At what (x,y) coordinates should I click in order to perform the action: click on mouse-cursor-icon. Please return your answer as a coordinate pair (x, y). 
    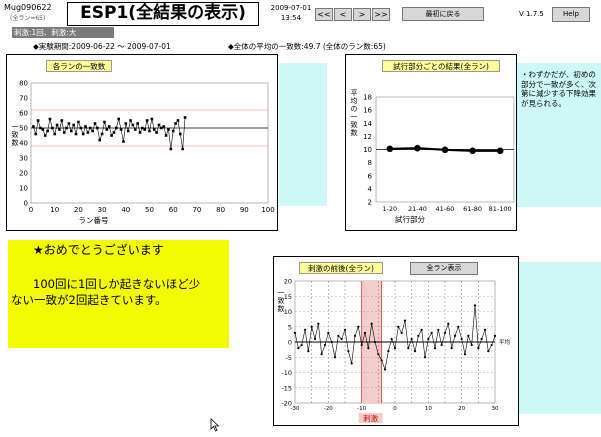
    Looking at the image, I should click on (215, 425).